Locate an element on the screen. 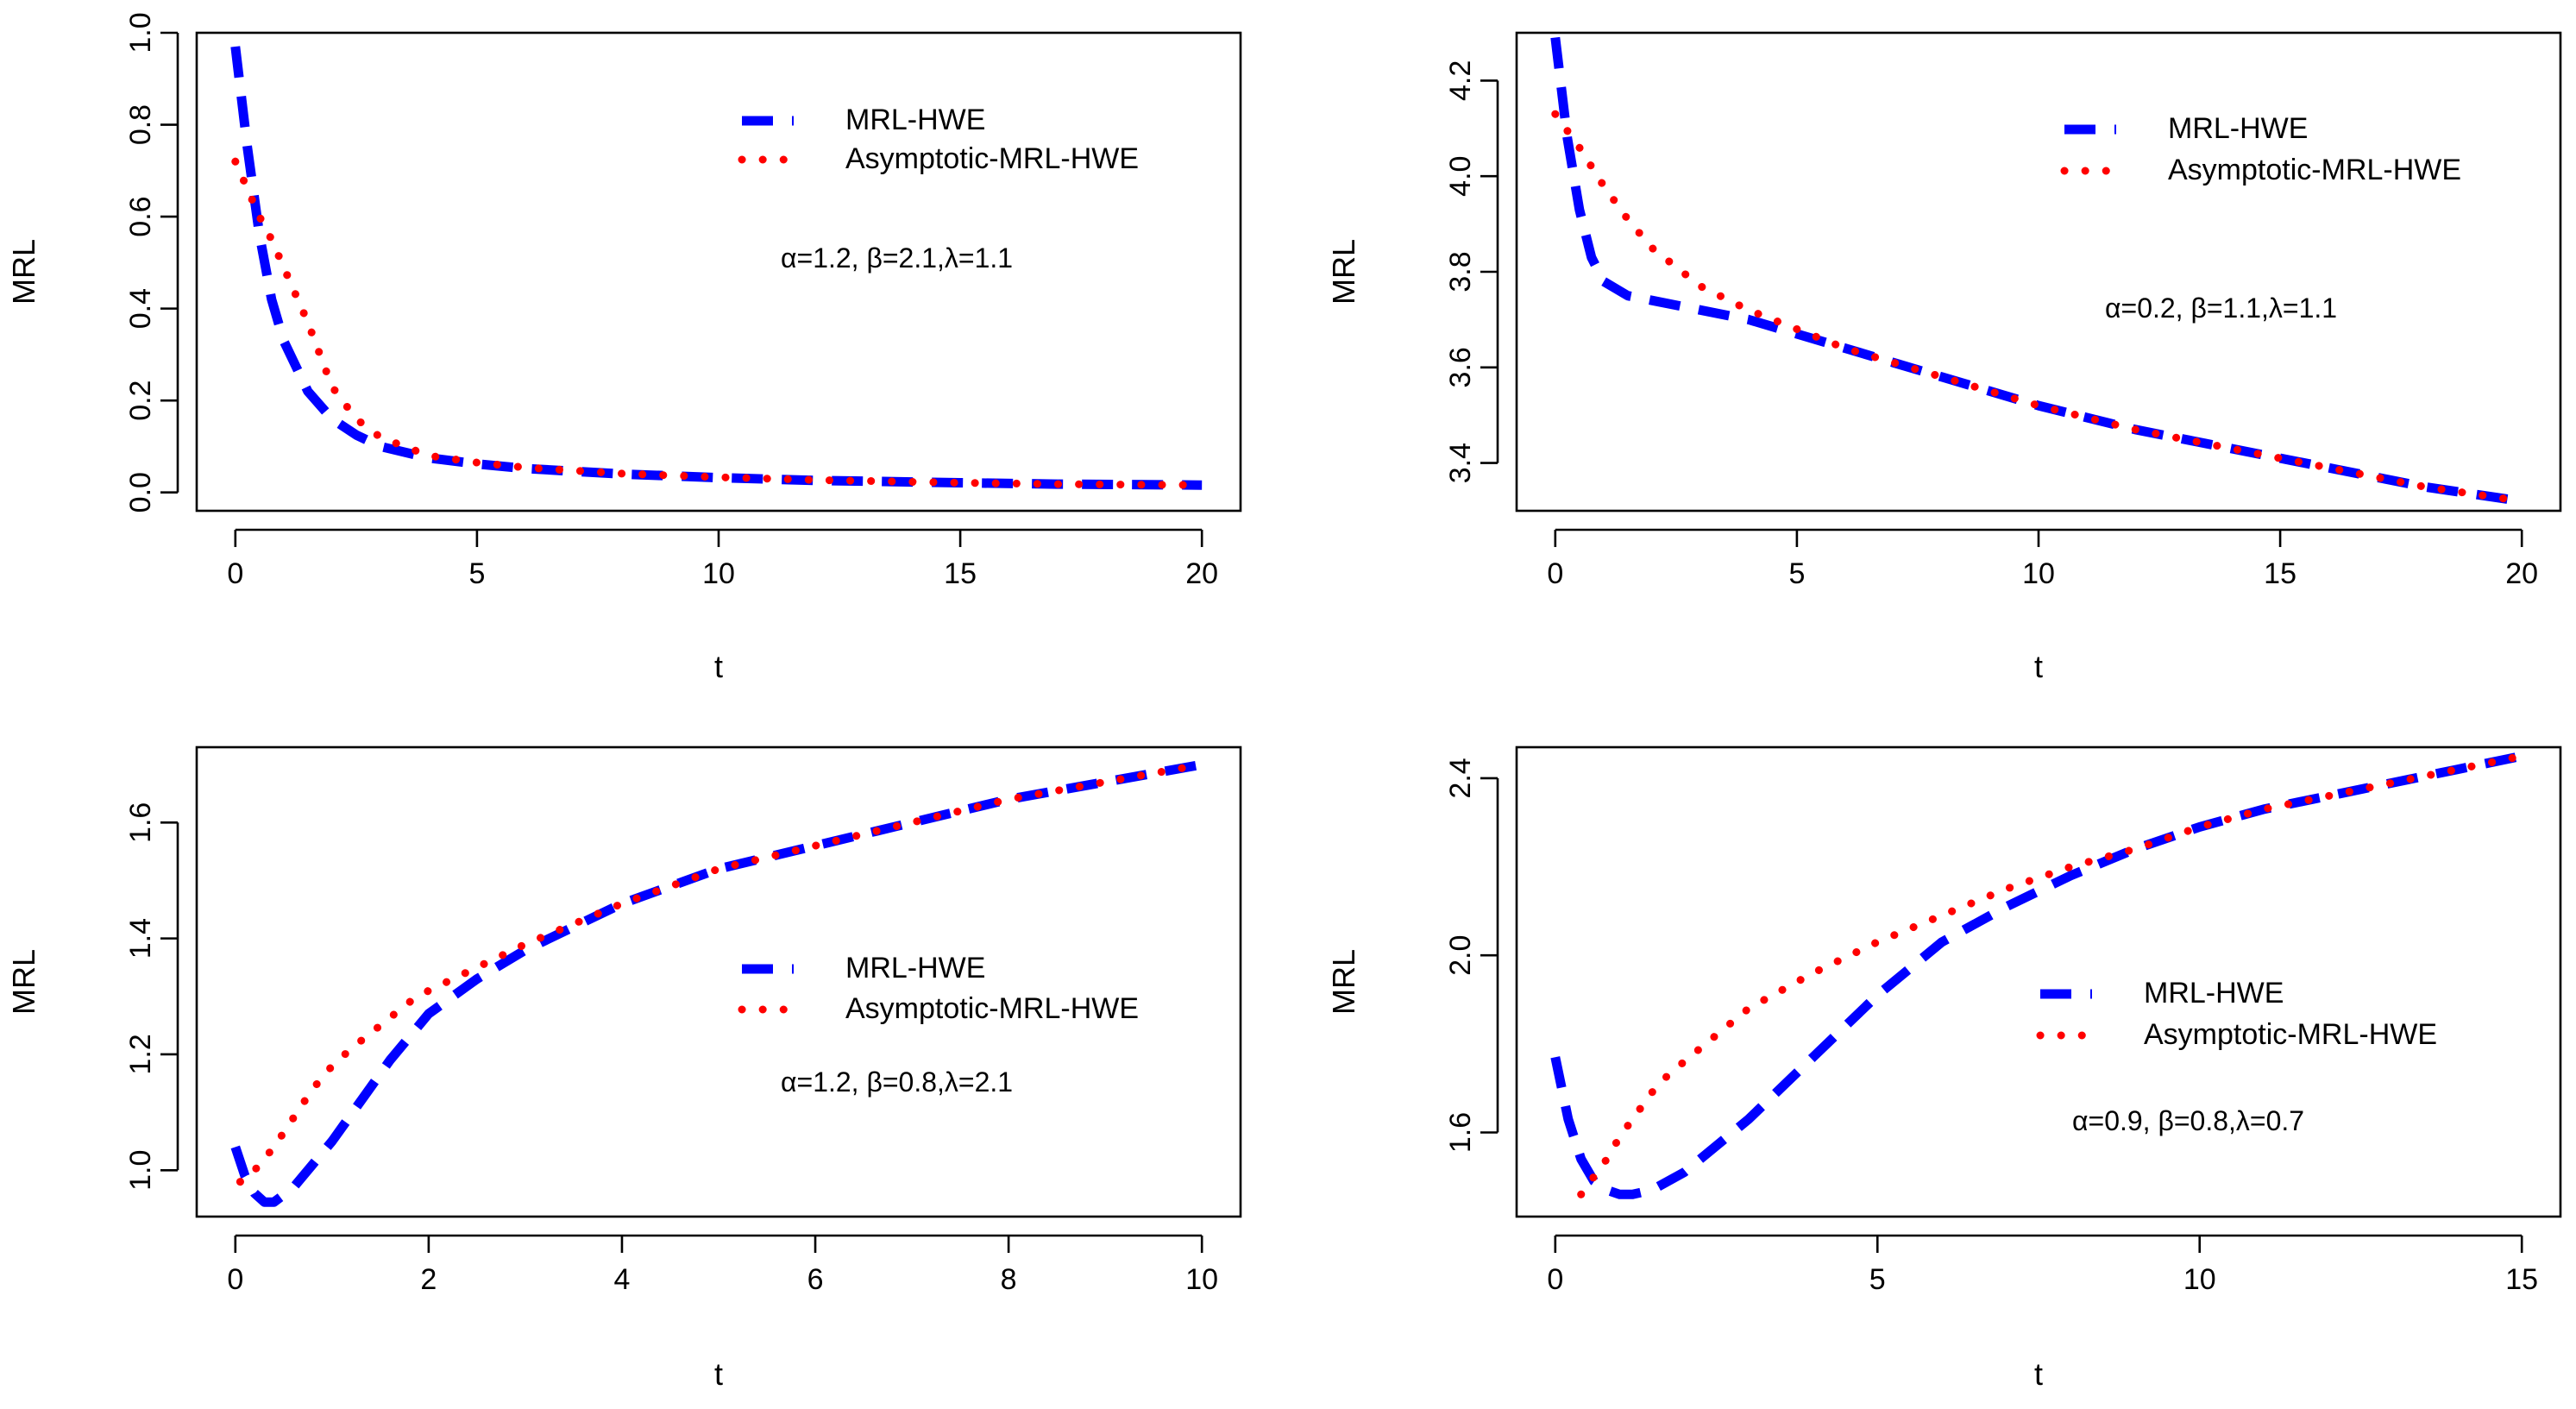  y-tick-label: 1.2 is located at coordinates (140, 1054).